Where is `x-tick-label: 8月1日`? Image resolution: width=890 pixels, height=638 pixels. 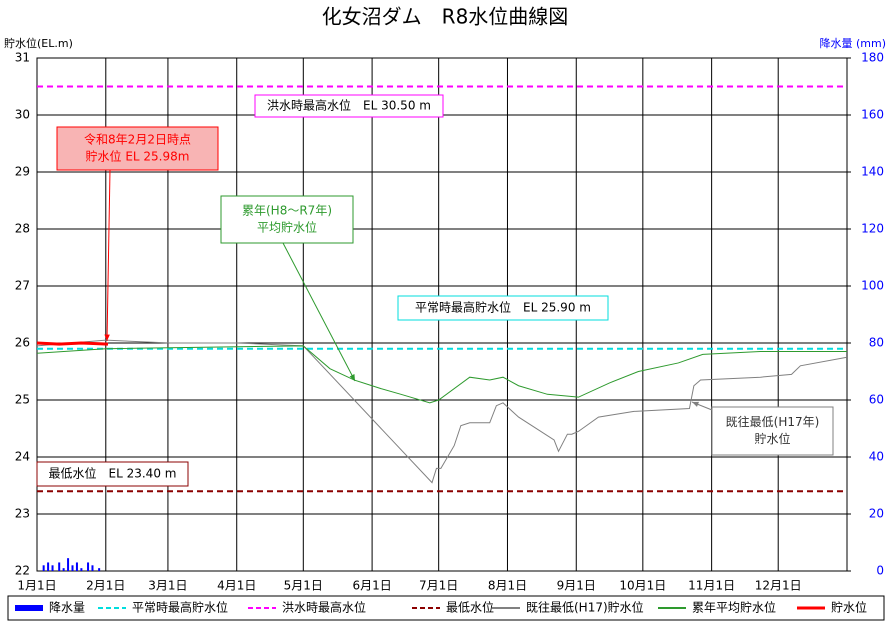
x-tick-label: 8月1日 is located at coordinates (507, 586).